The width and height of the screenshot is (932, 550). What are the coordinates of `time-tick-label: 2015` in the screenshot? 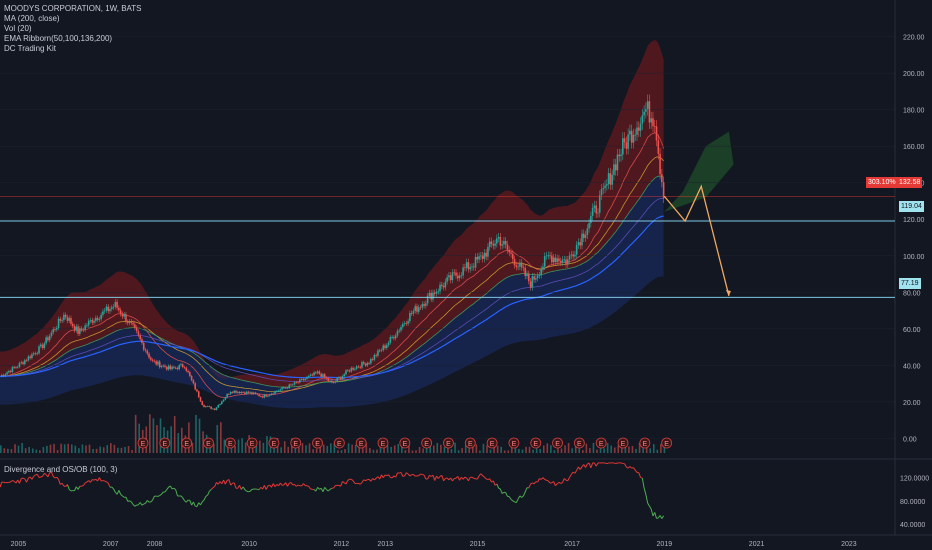 It's located at (478, 544).